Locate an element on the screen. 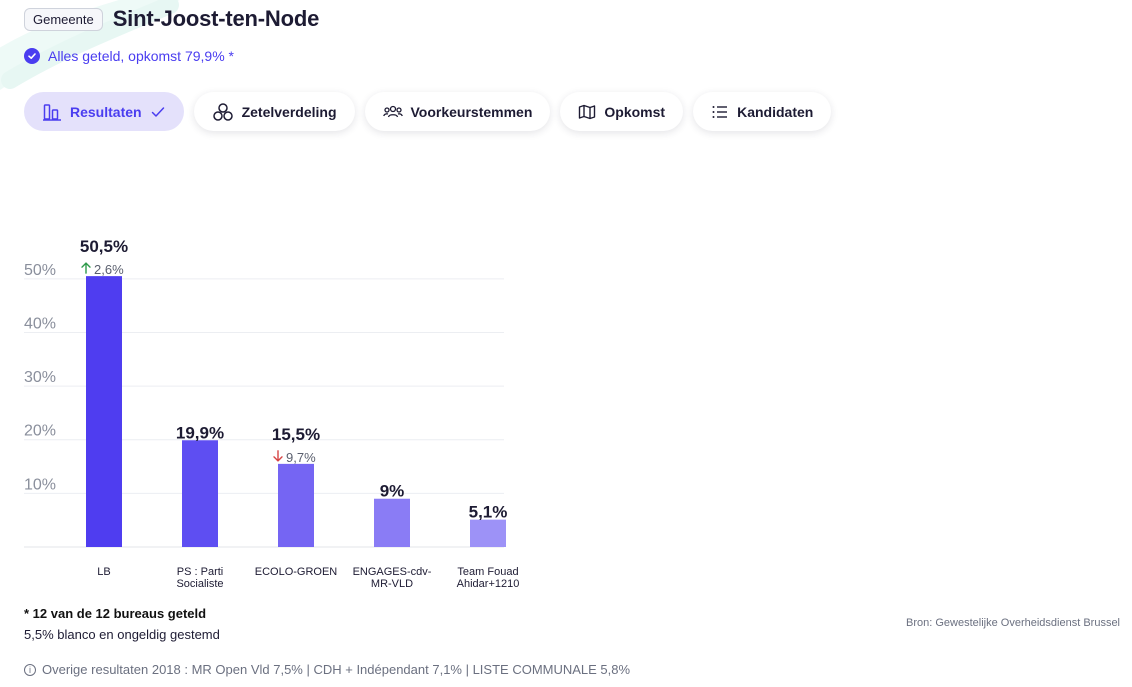 The height and width of the screenshot is (687, 1132). change-label: 2,6% is located at coordinates (109, 269).